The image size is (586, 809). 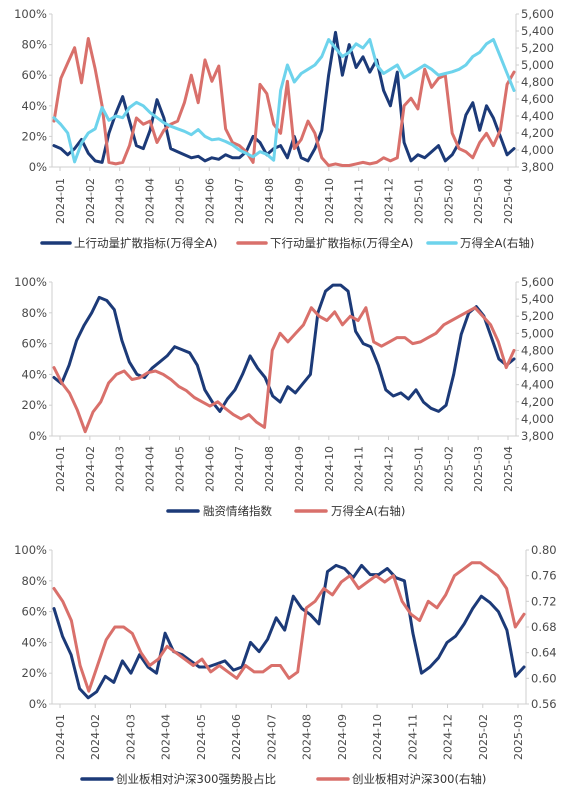 What do you see at coordinates (237, 511) in the screenshot?
I see `legend-label: 融资情绪指数` at bounding box center [237, 511].